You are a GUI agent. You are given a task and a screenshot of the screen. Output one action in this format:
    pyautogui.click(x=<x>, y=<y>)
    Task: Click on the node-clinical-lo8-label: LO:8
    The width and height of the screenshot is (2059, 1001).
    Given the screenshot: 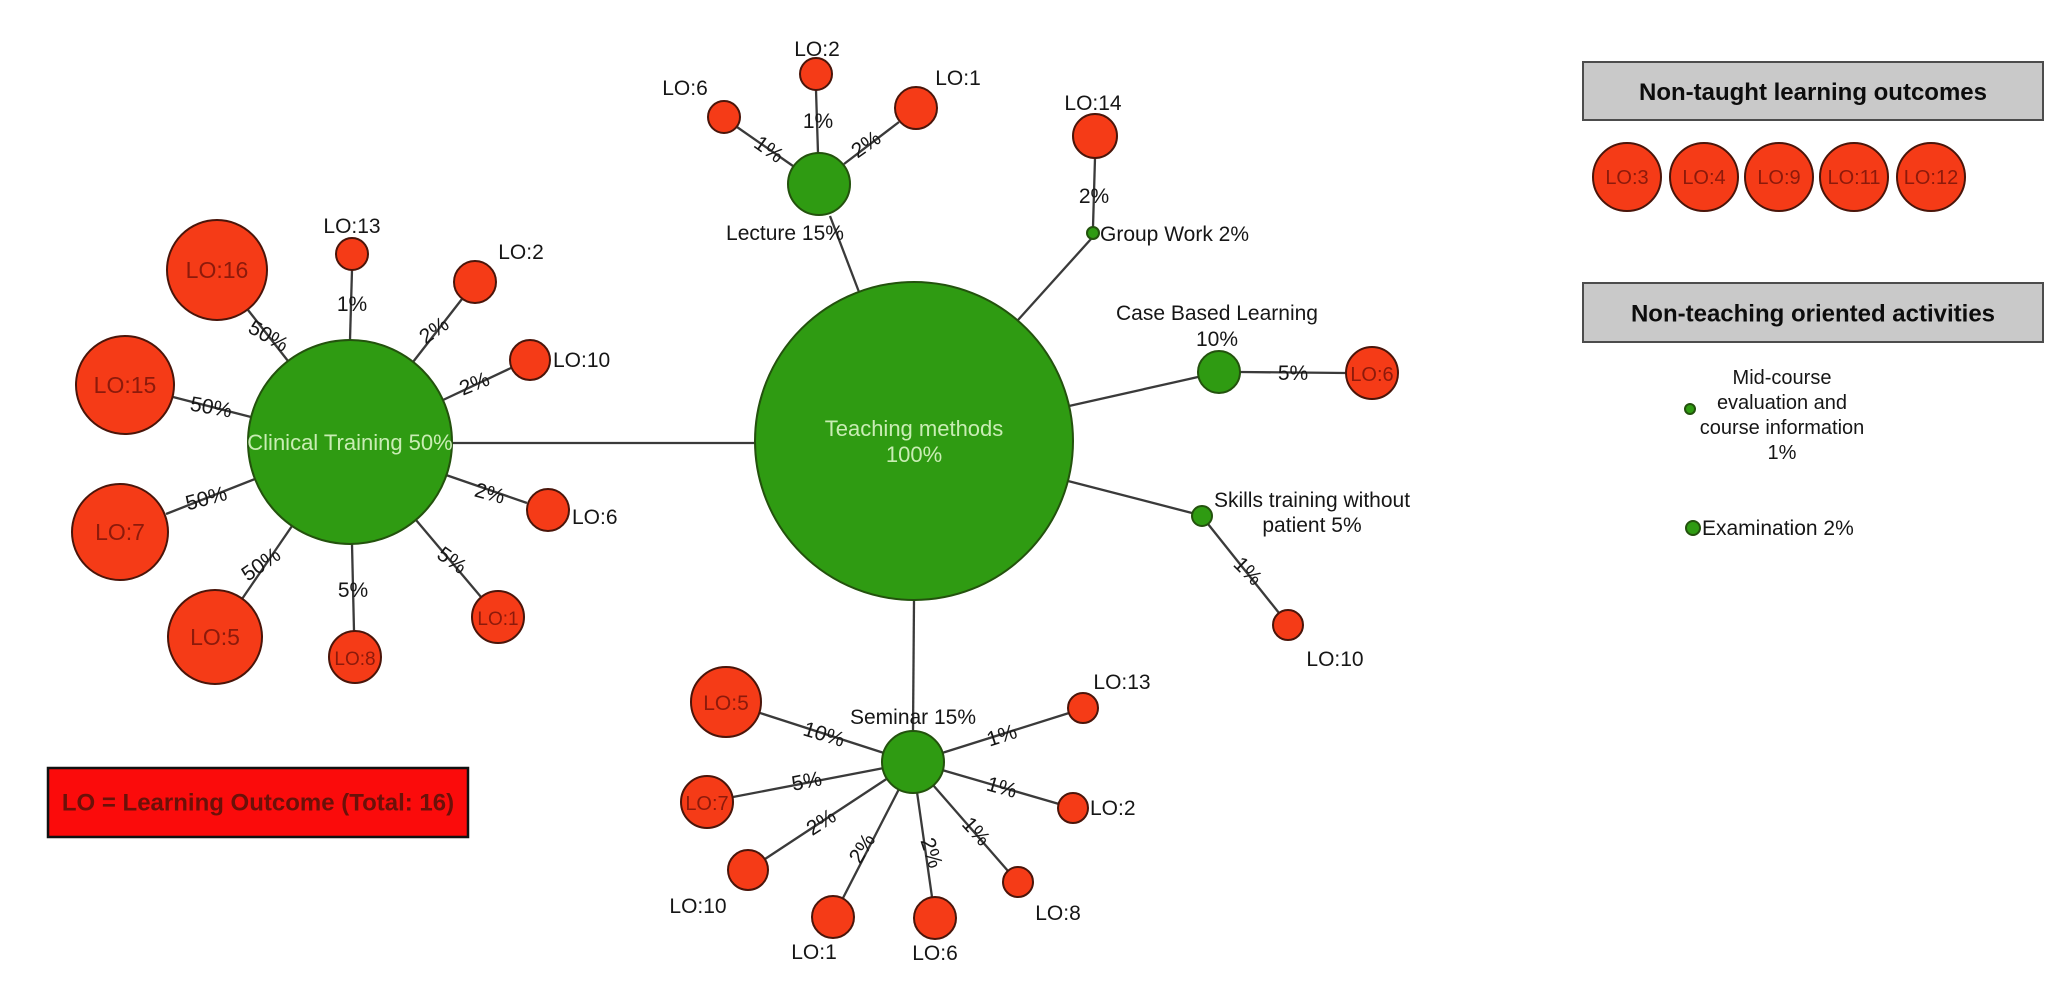 What is the action you would take?
    pyautogui.click(x=354, y=659)
    